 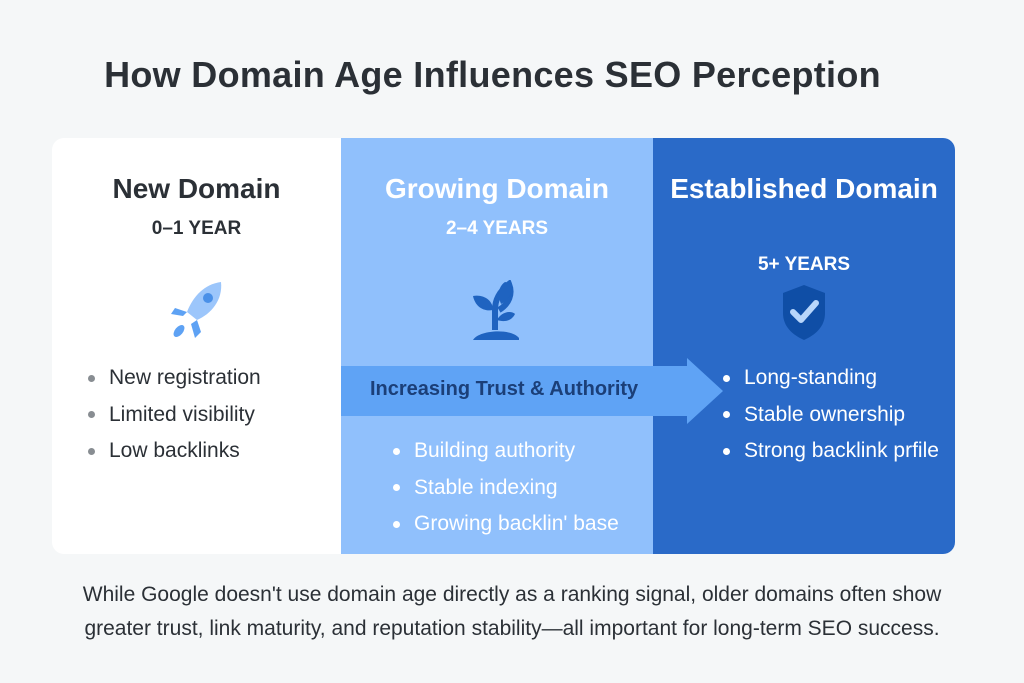 I want to click on column-age: 5+ YEARS, so click(x=804, y=264).